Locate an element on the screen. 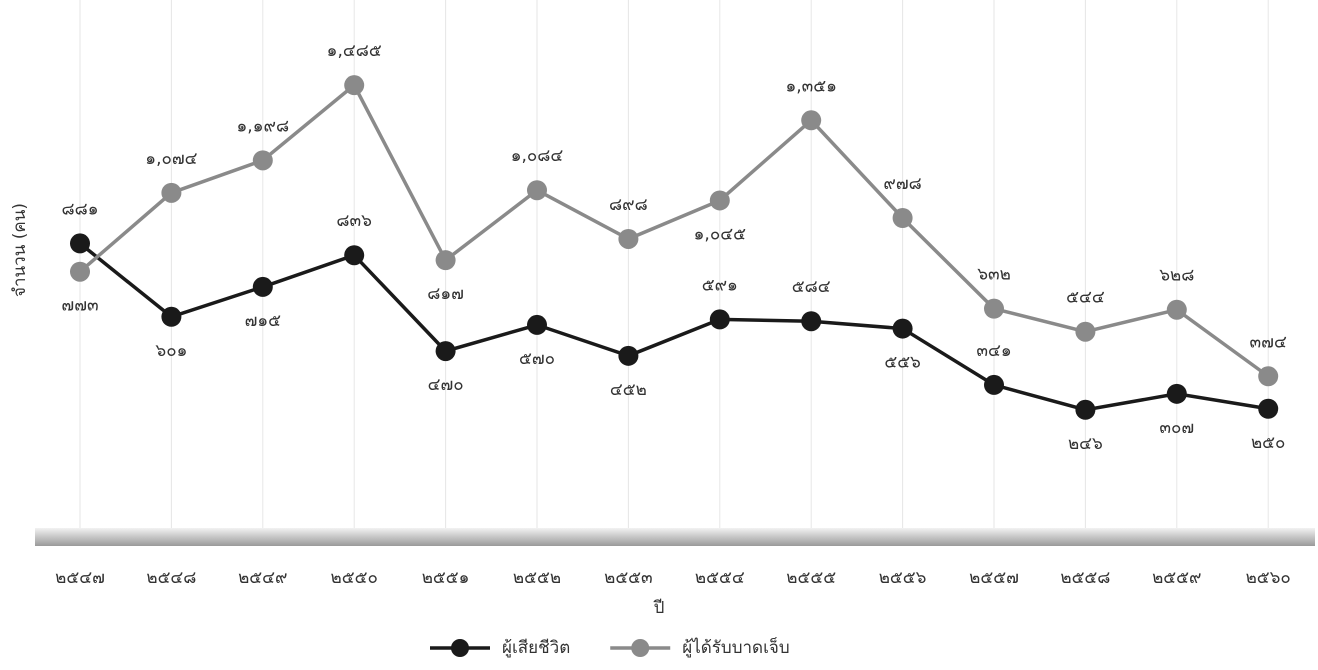 Image resolution: width=1318 pixels, height=670 pixels. data-label: ๑,๐๘๔ is located at coordinates (537, 156).